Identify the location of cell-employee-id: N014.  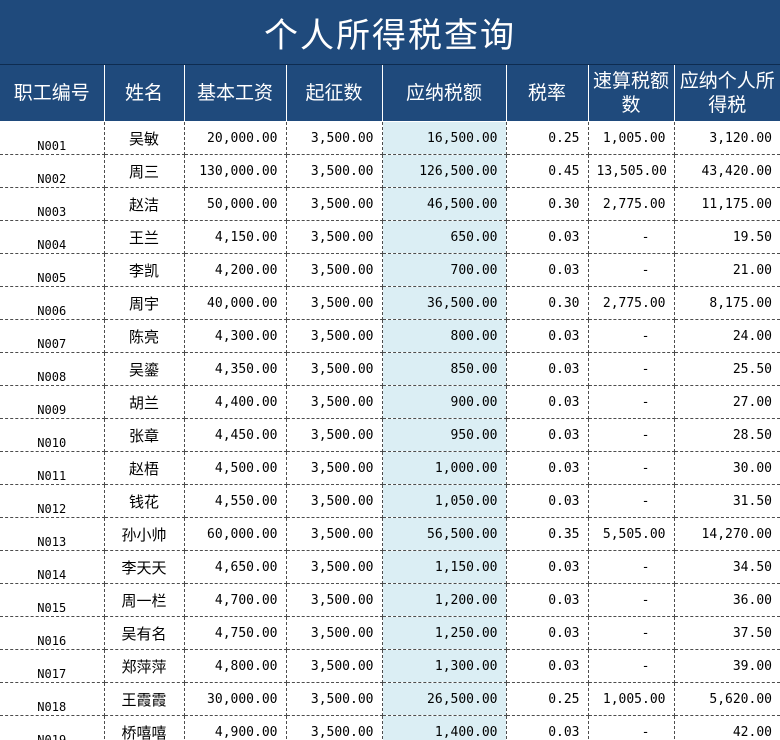
(52, 567).